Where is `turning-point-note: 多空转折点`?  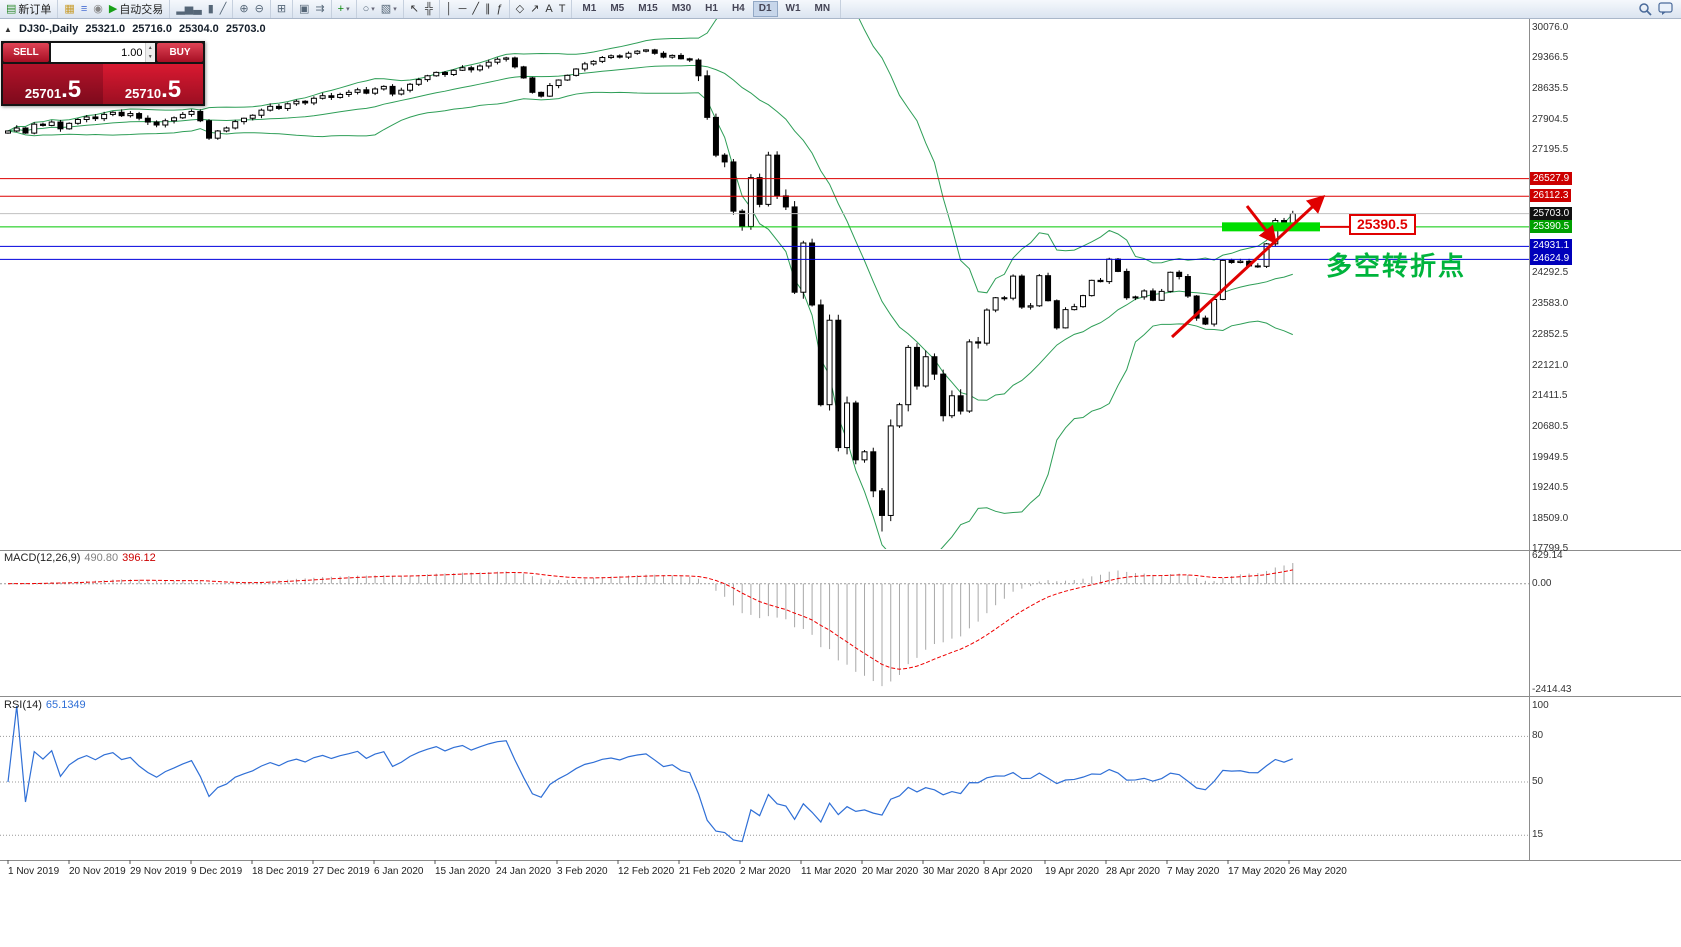 turning-point-note: 多空转折点 is located at coordinates (1396, 266).